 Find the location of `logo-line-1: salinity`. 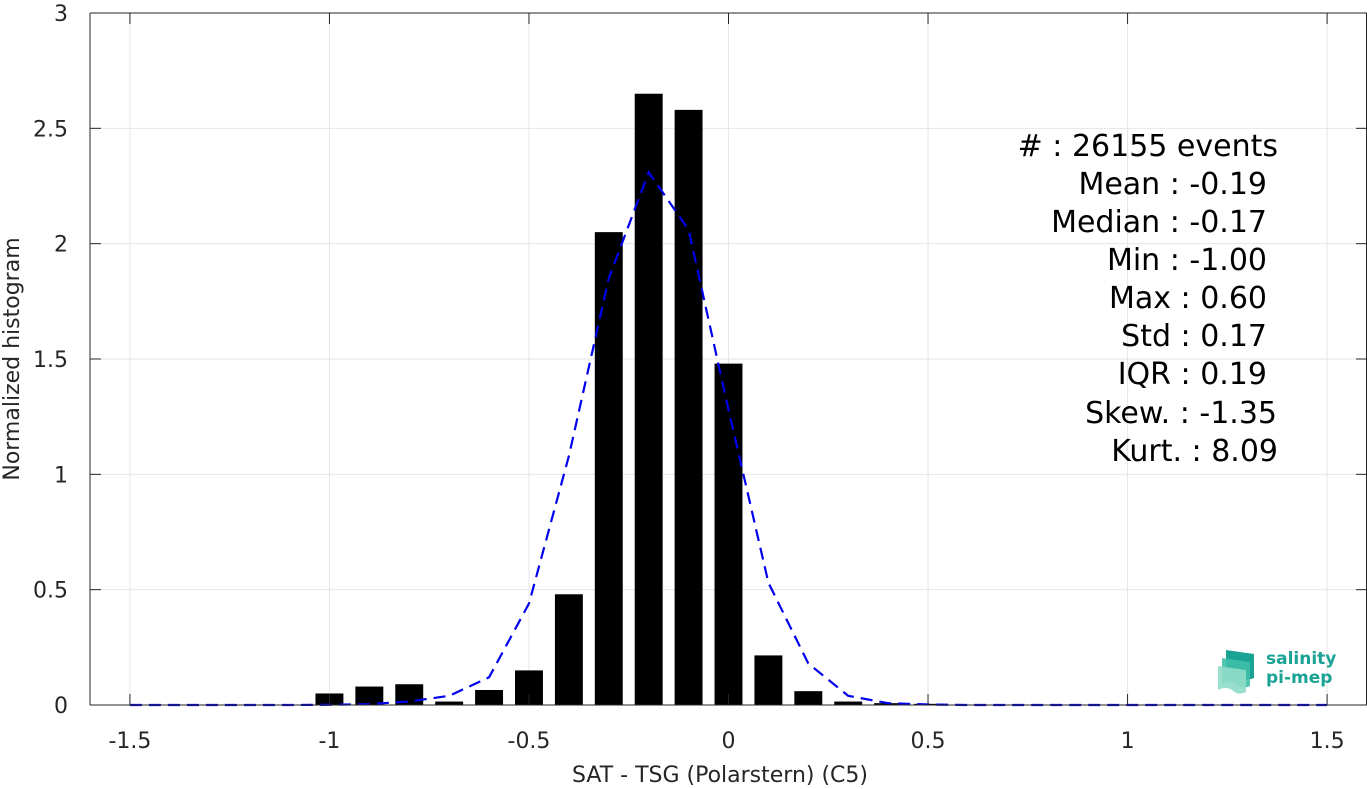

logo-line-1: salinity is located at coordinates (1301, 659).